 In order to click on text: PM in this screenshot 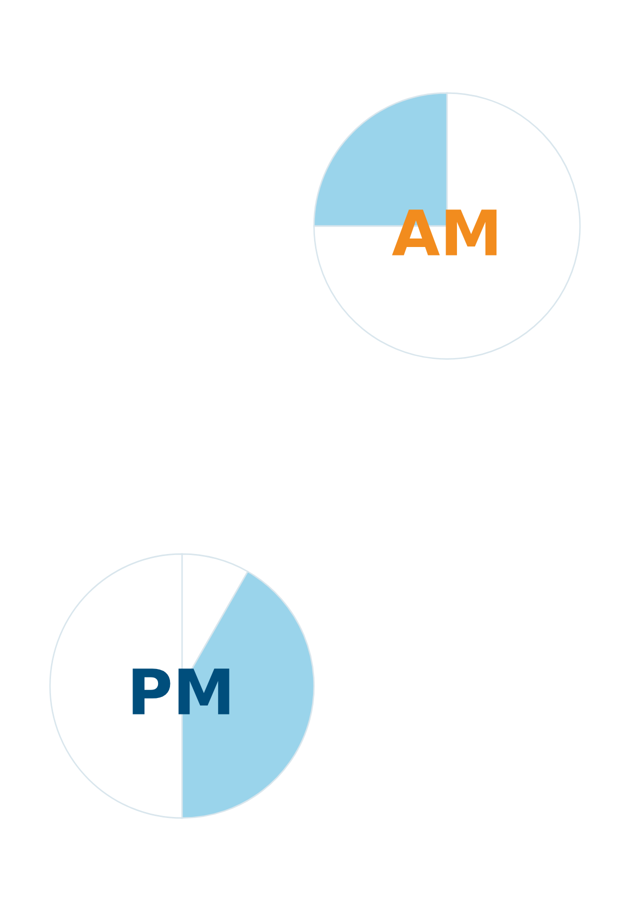, I will do `click(181, 691)`.